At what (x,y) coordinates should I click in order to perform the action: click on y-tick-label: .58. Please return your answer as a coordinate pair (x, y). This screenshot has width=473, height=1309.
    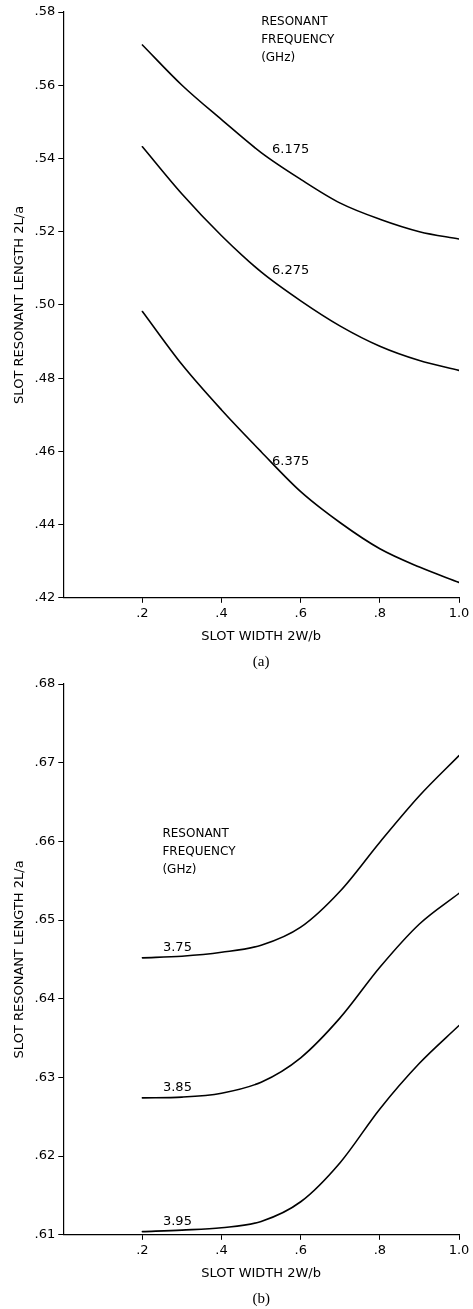
    Looking at the image, I should click on (45, 11).